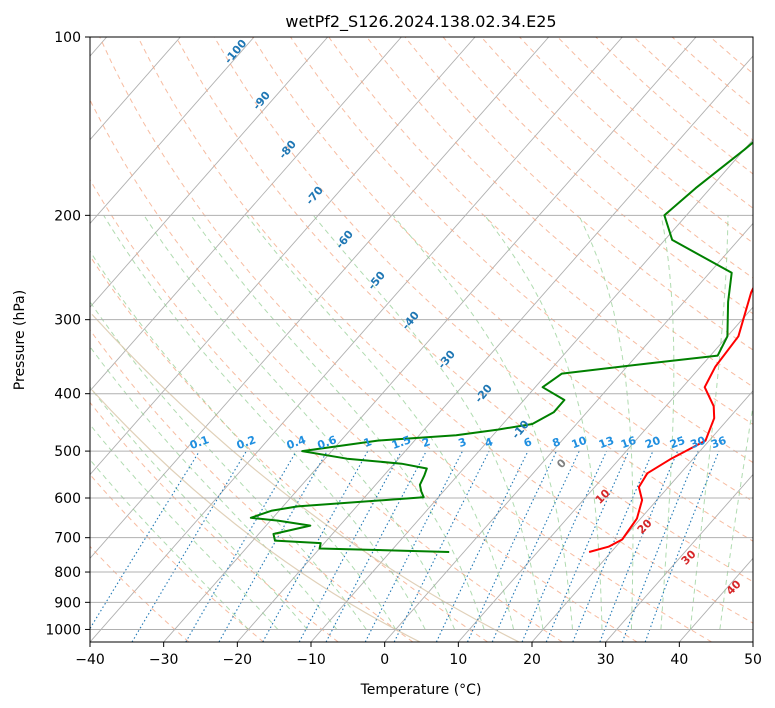 This screenshot has height=708, width=775. I want to click on mixing-ratio-label: 1.5, so click(401, 442).